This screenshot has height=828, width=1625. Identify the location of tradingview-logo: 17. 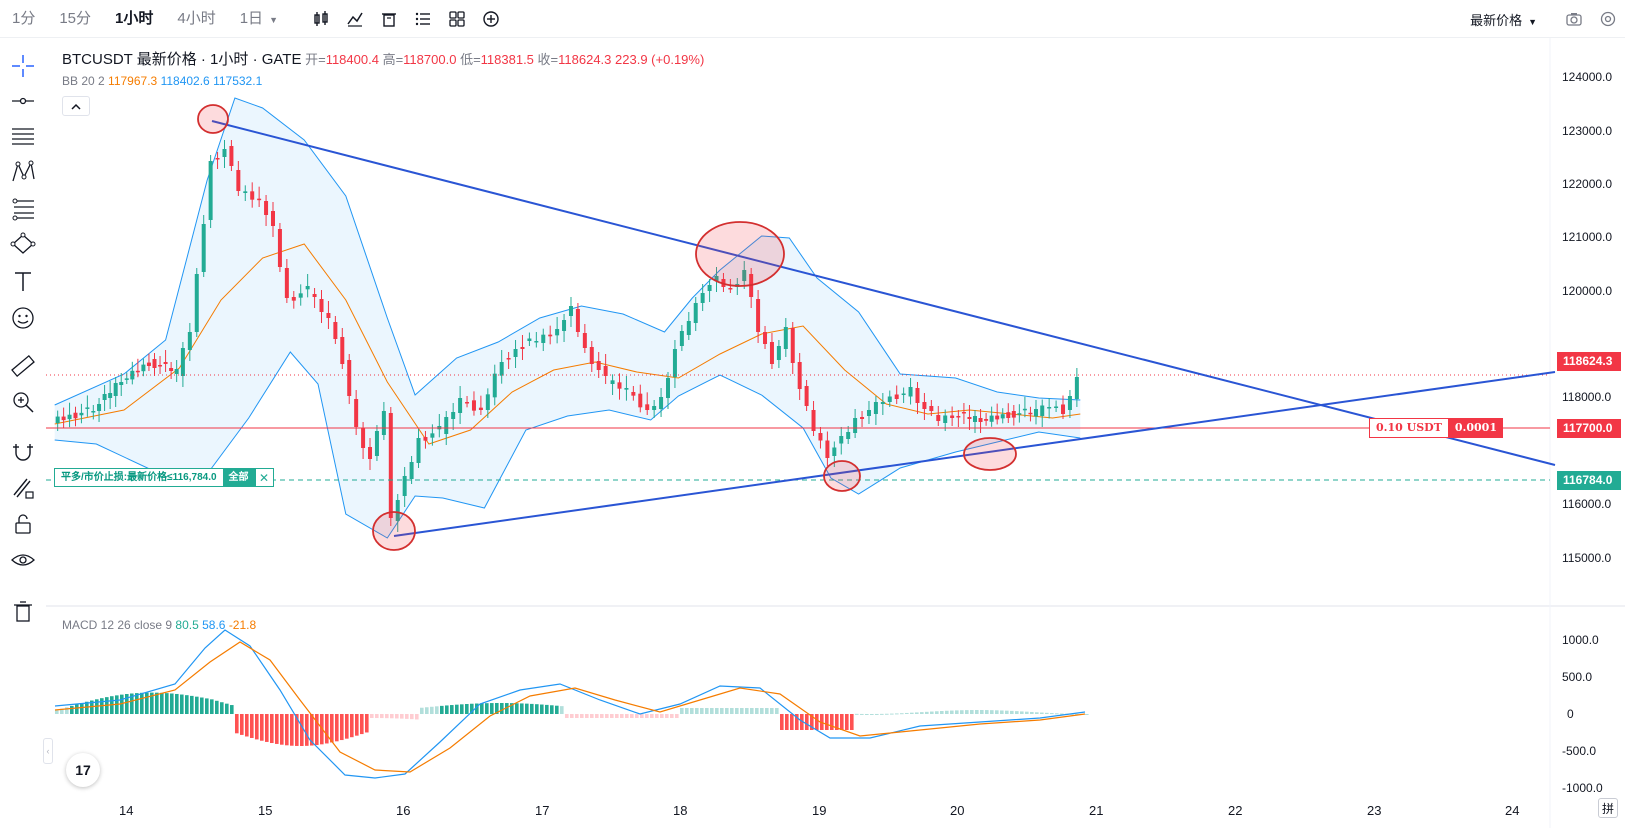
(83, 770).